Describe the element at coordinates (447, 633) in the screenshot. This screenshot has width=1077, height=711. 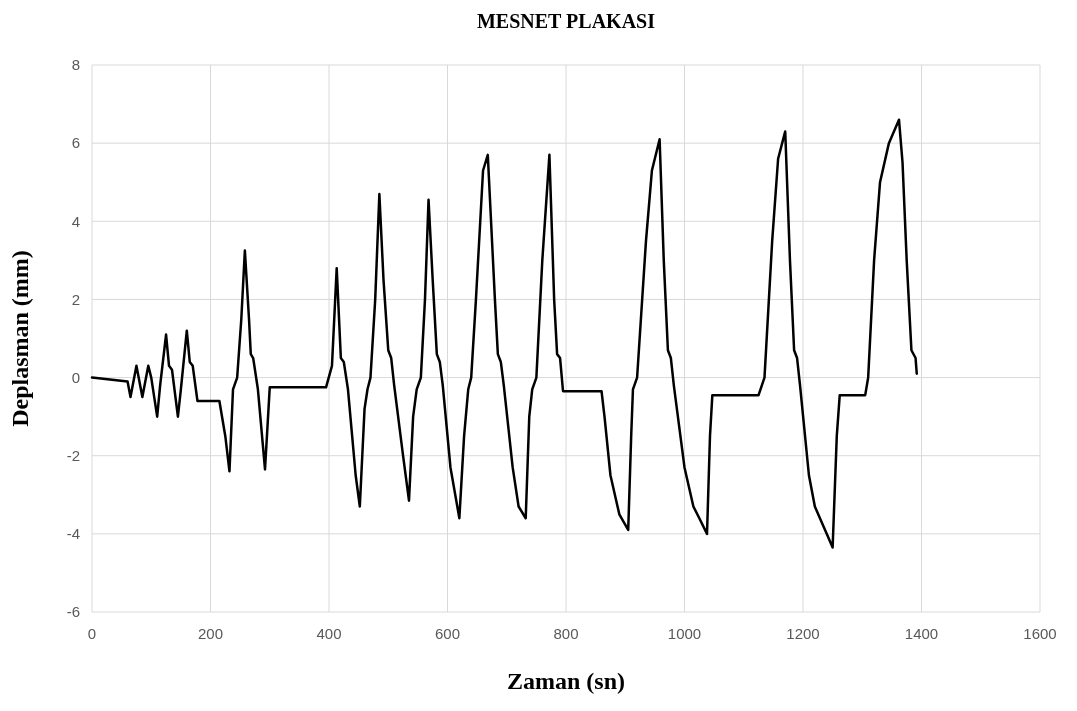
I see `x-tick-label: 600` at that location.